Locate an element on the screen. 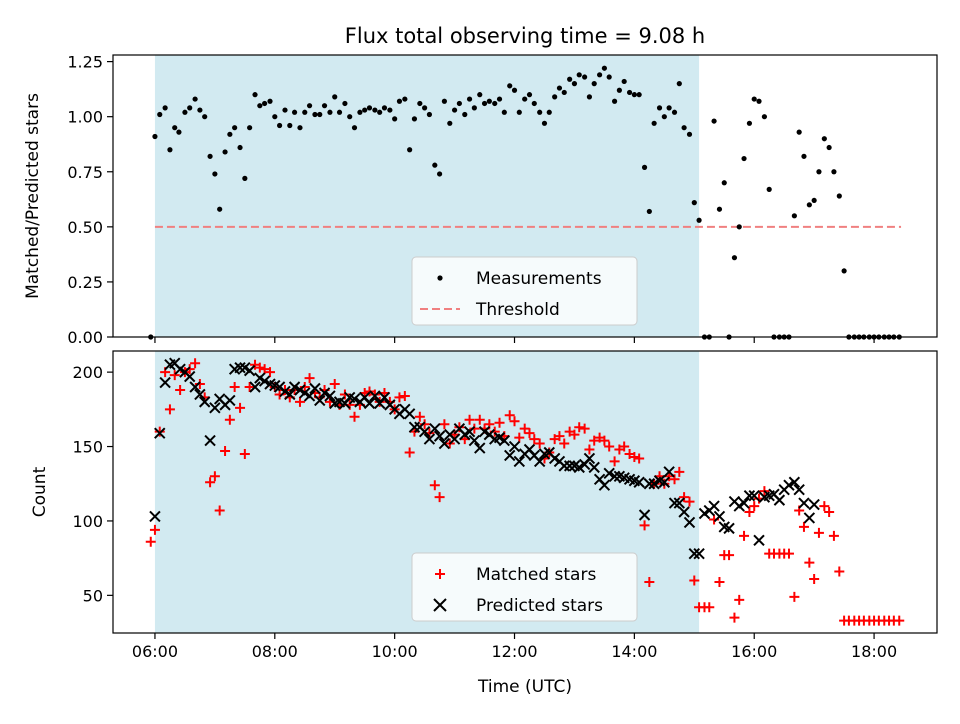 This screenshot has width=960, height=724. legend-label: Matched stars is located at coordinates (536, 575).